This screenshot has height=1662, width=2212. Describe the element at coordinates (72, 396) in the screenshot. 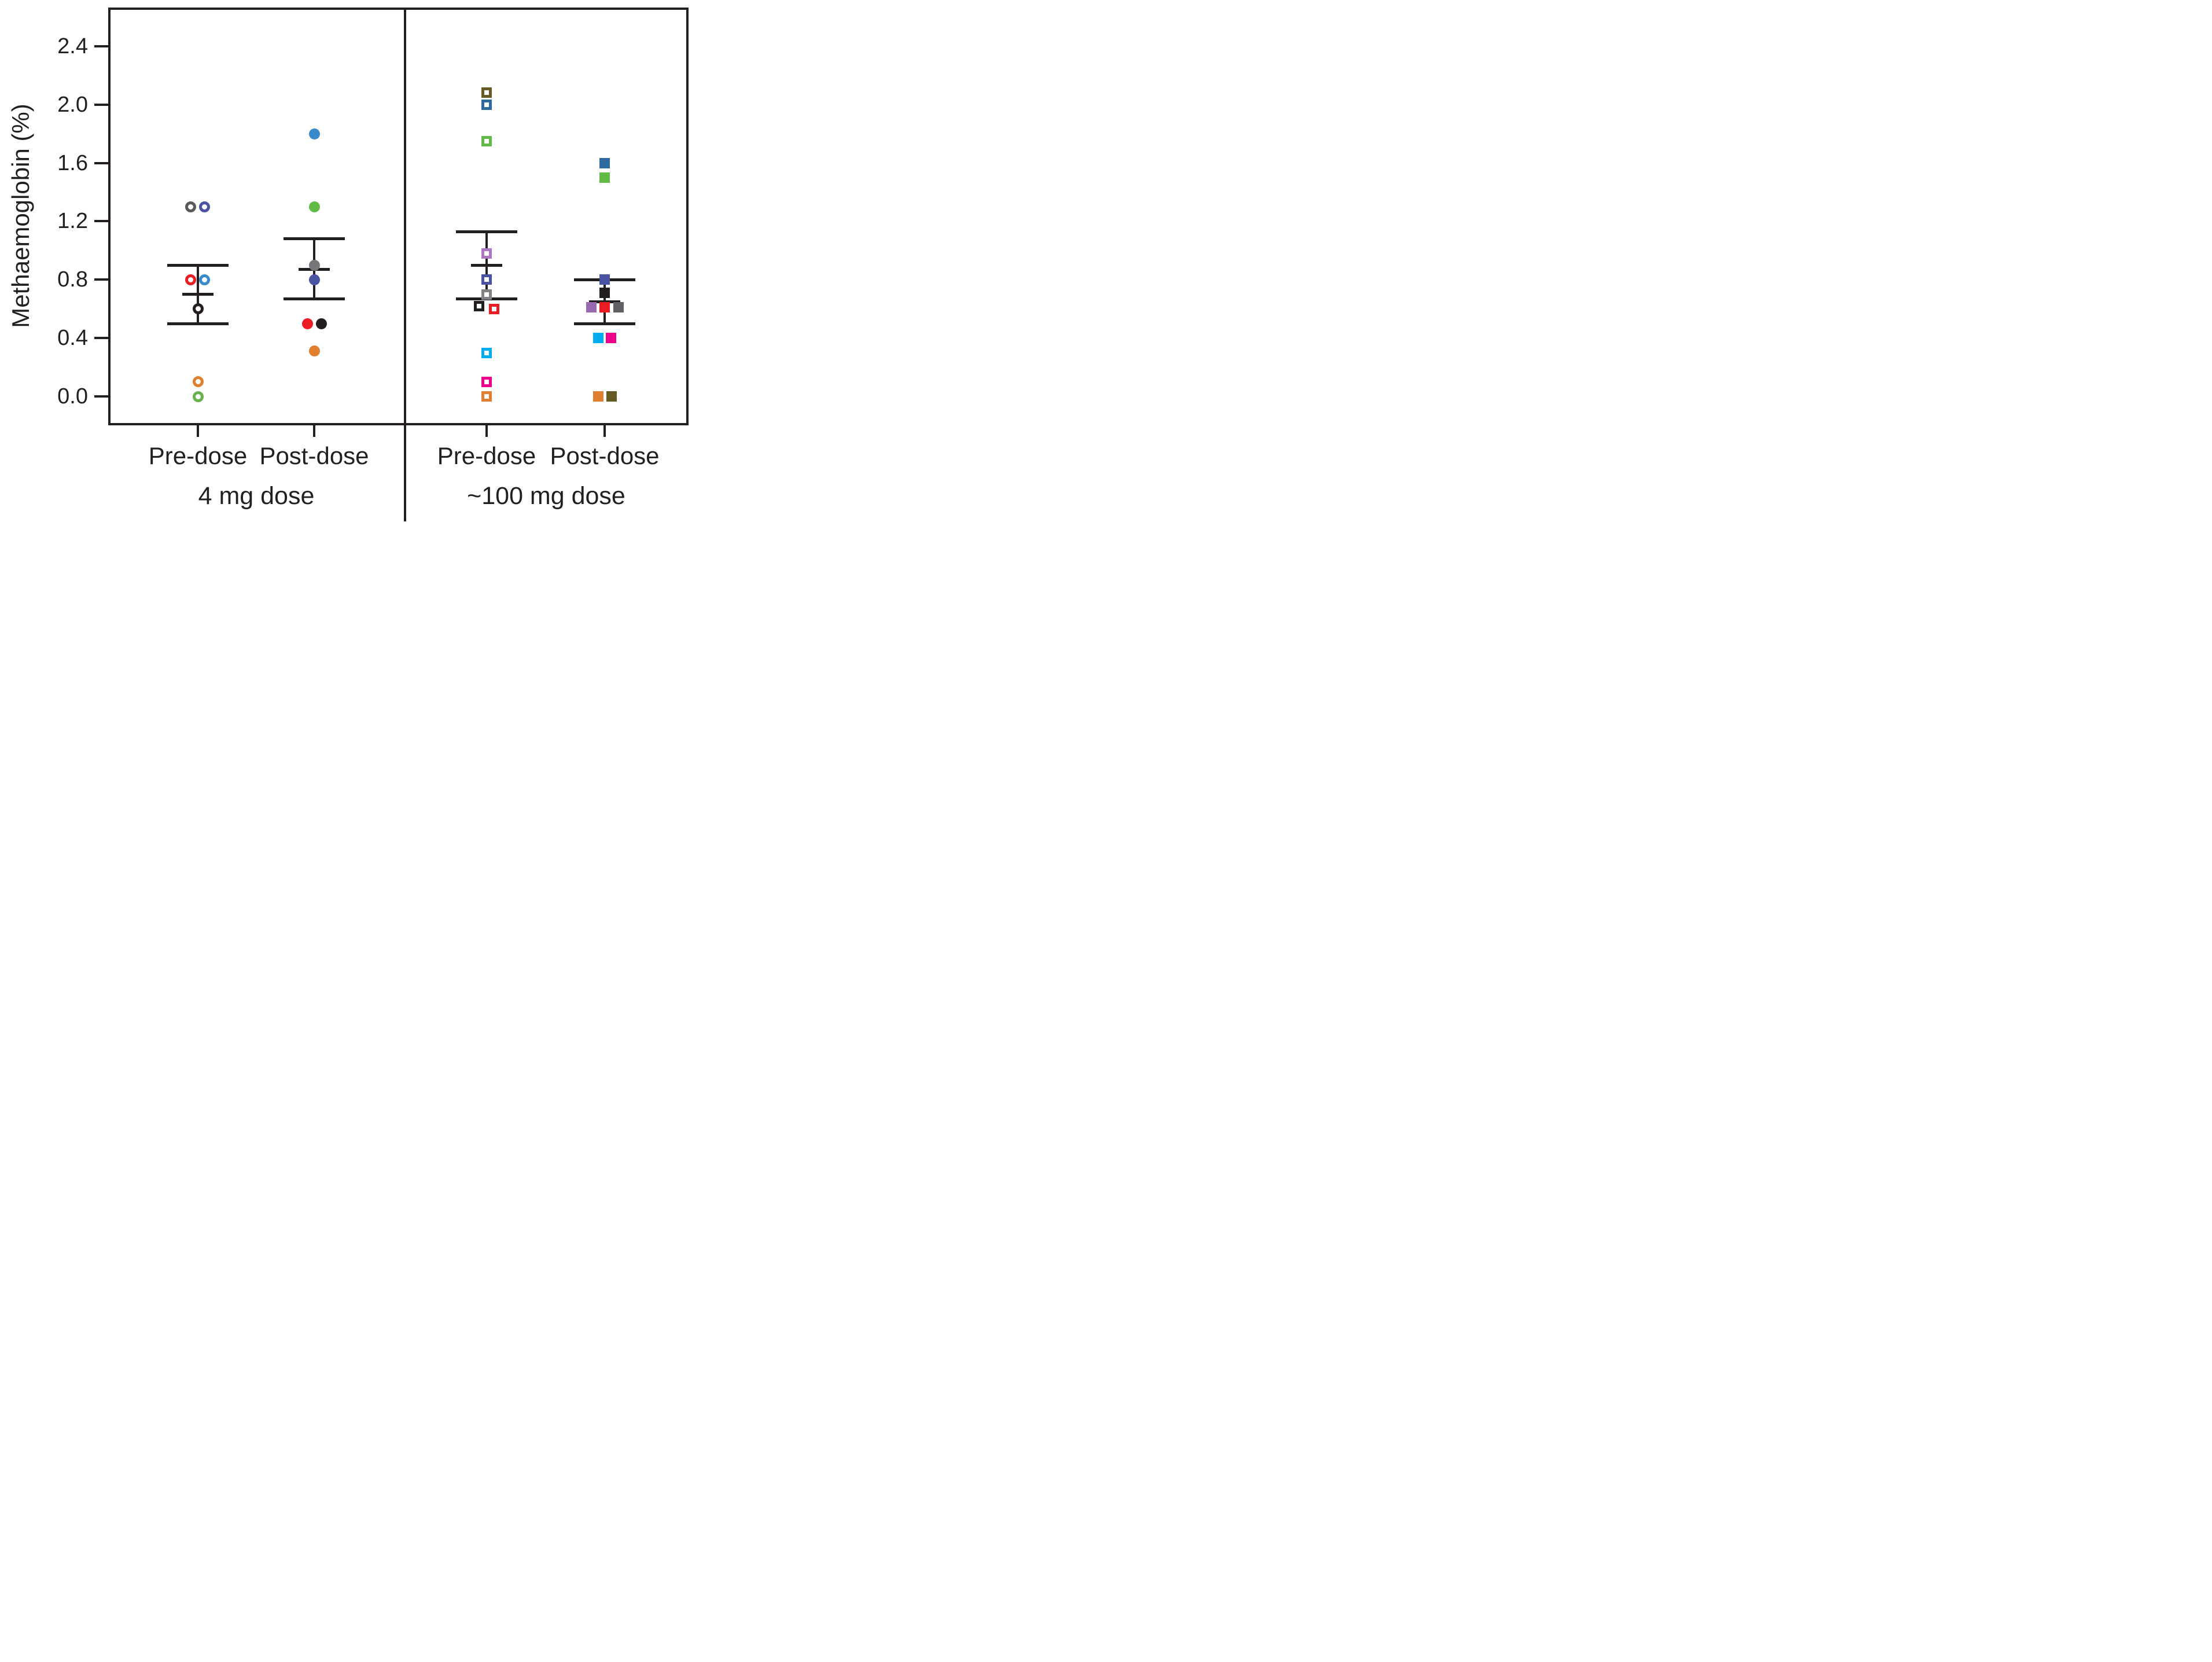

I see `y-tick-label: 0.0` at that location.